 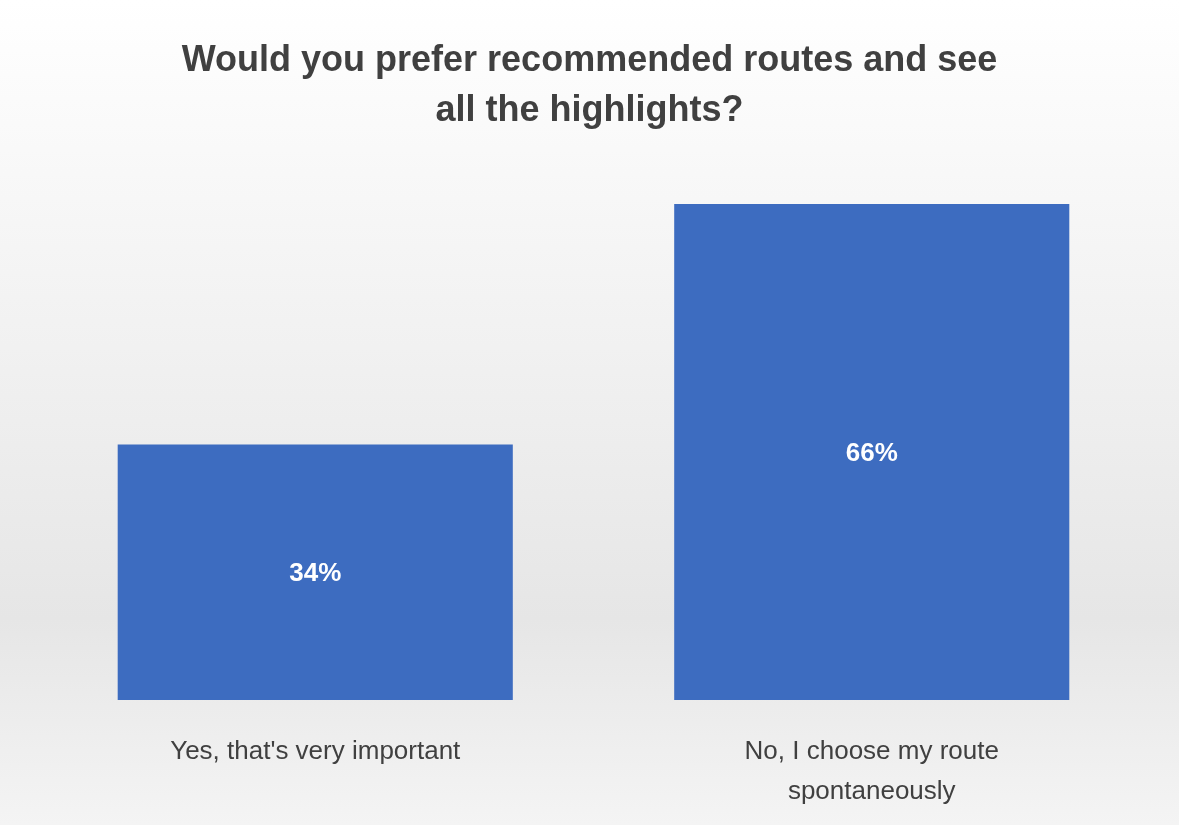 What do you see at coordinates (316, 750) in the screenshot?
I see `x-tick-label: Yes, that's very important` at bounding box center [316, 750].